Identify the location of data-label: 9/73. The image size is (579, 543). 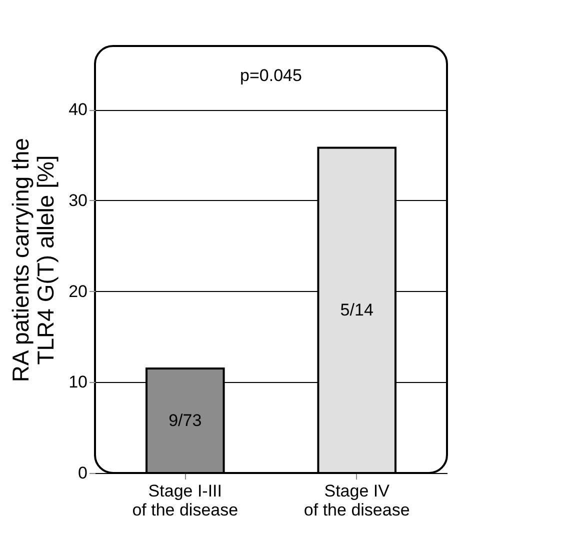
(185, 420).